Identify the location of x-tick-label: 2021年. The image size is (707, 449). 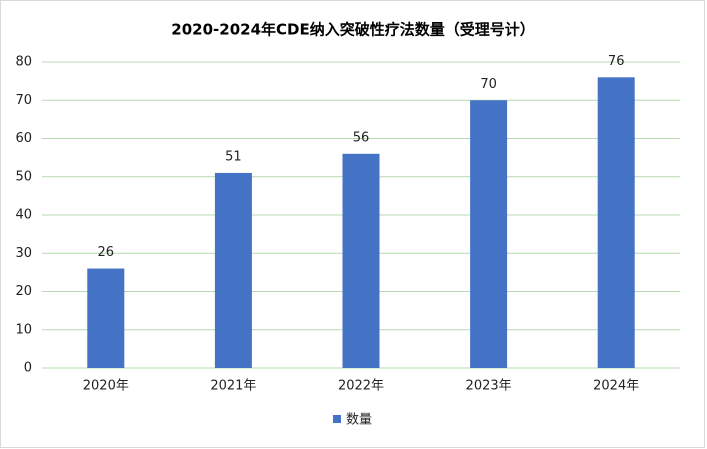
(233, 386).